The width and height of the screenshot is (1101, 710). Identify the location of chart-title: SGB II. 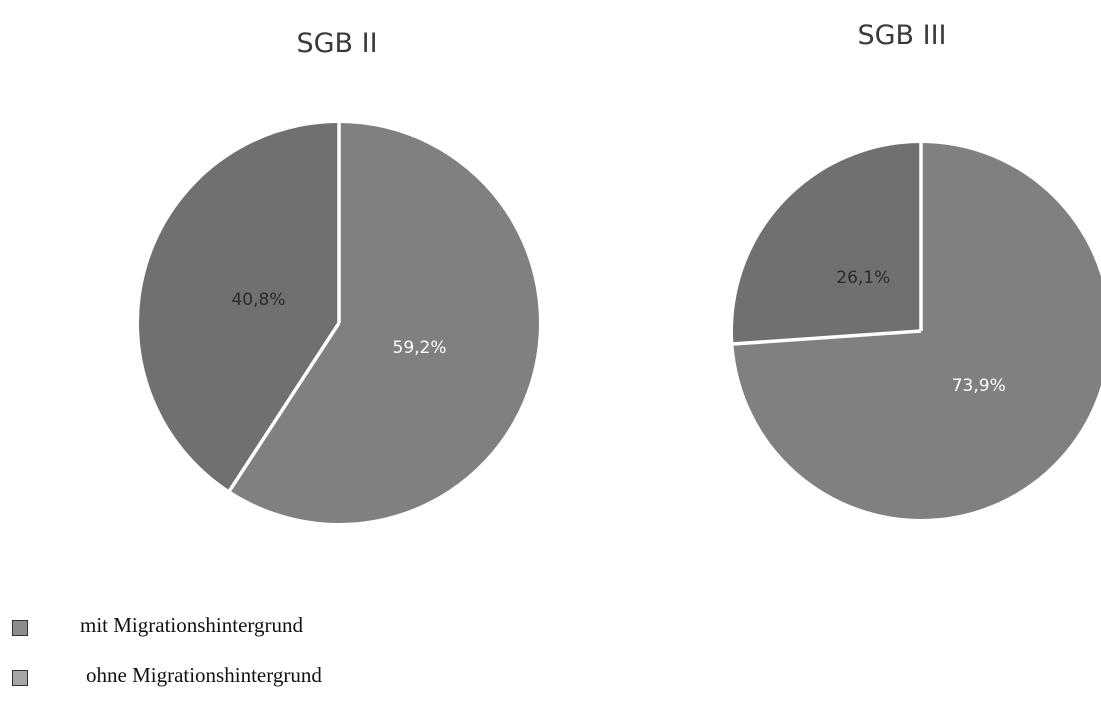
(336, 43).